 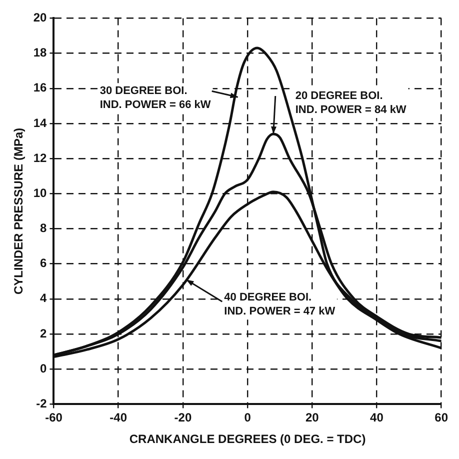 I want to click on y-tick-label: 18, so click(x=40, y=53).